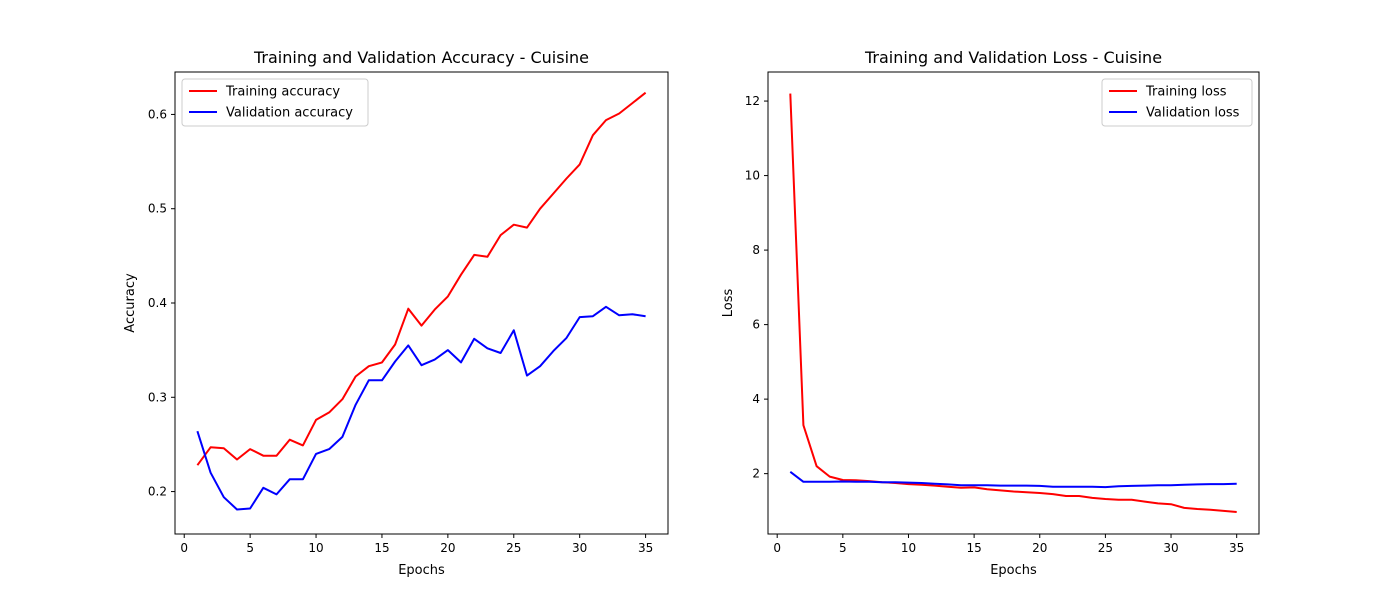 The image size is (1400, 600). I want to click on legend-label: Validation loss, so click(1193, 113).